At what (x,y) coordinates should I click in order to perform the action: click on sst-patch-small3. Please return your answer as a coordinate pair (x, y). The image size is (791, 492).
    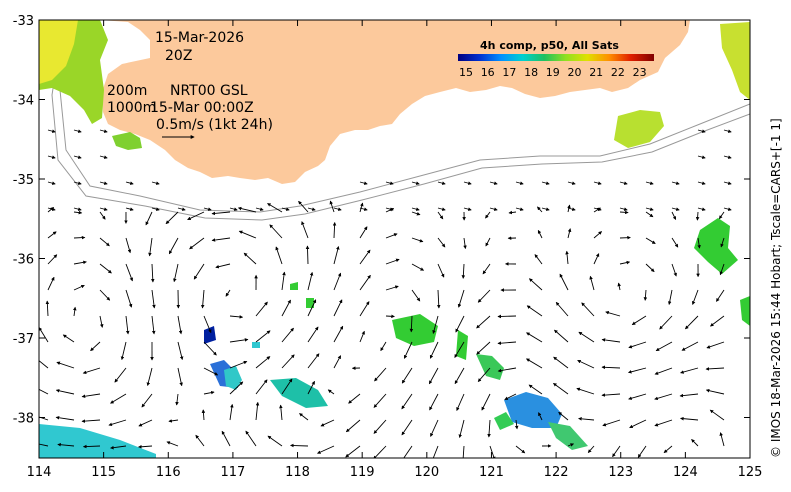
    Looking at the image, I should click on (256, 345).